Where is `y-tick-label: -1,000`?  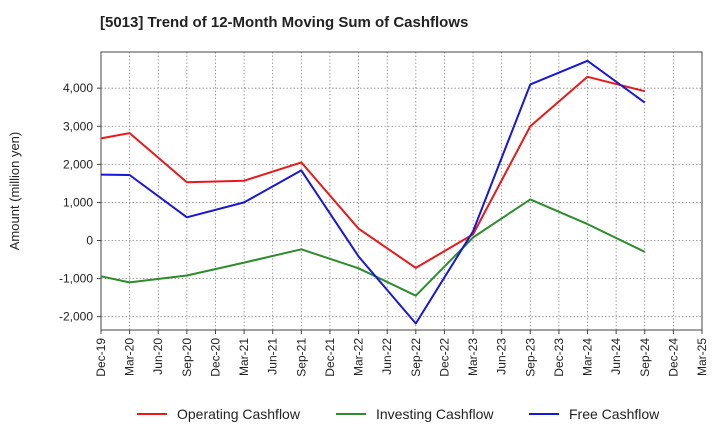
y-tick-label: -1,000 is located at coordinates (76, 279).